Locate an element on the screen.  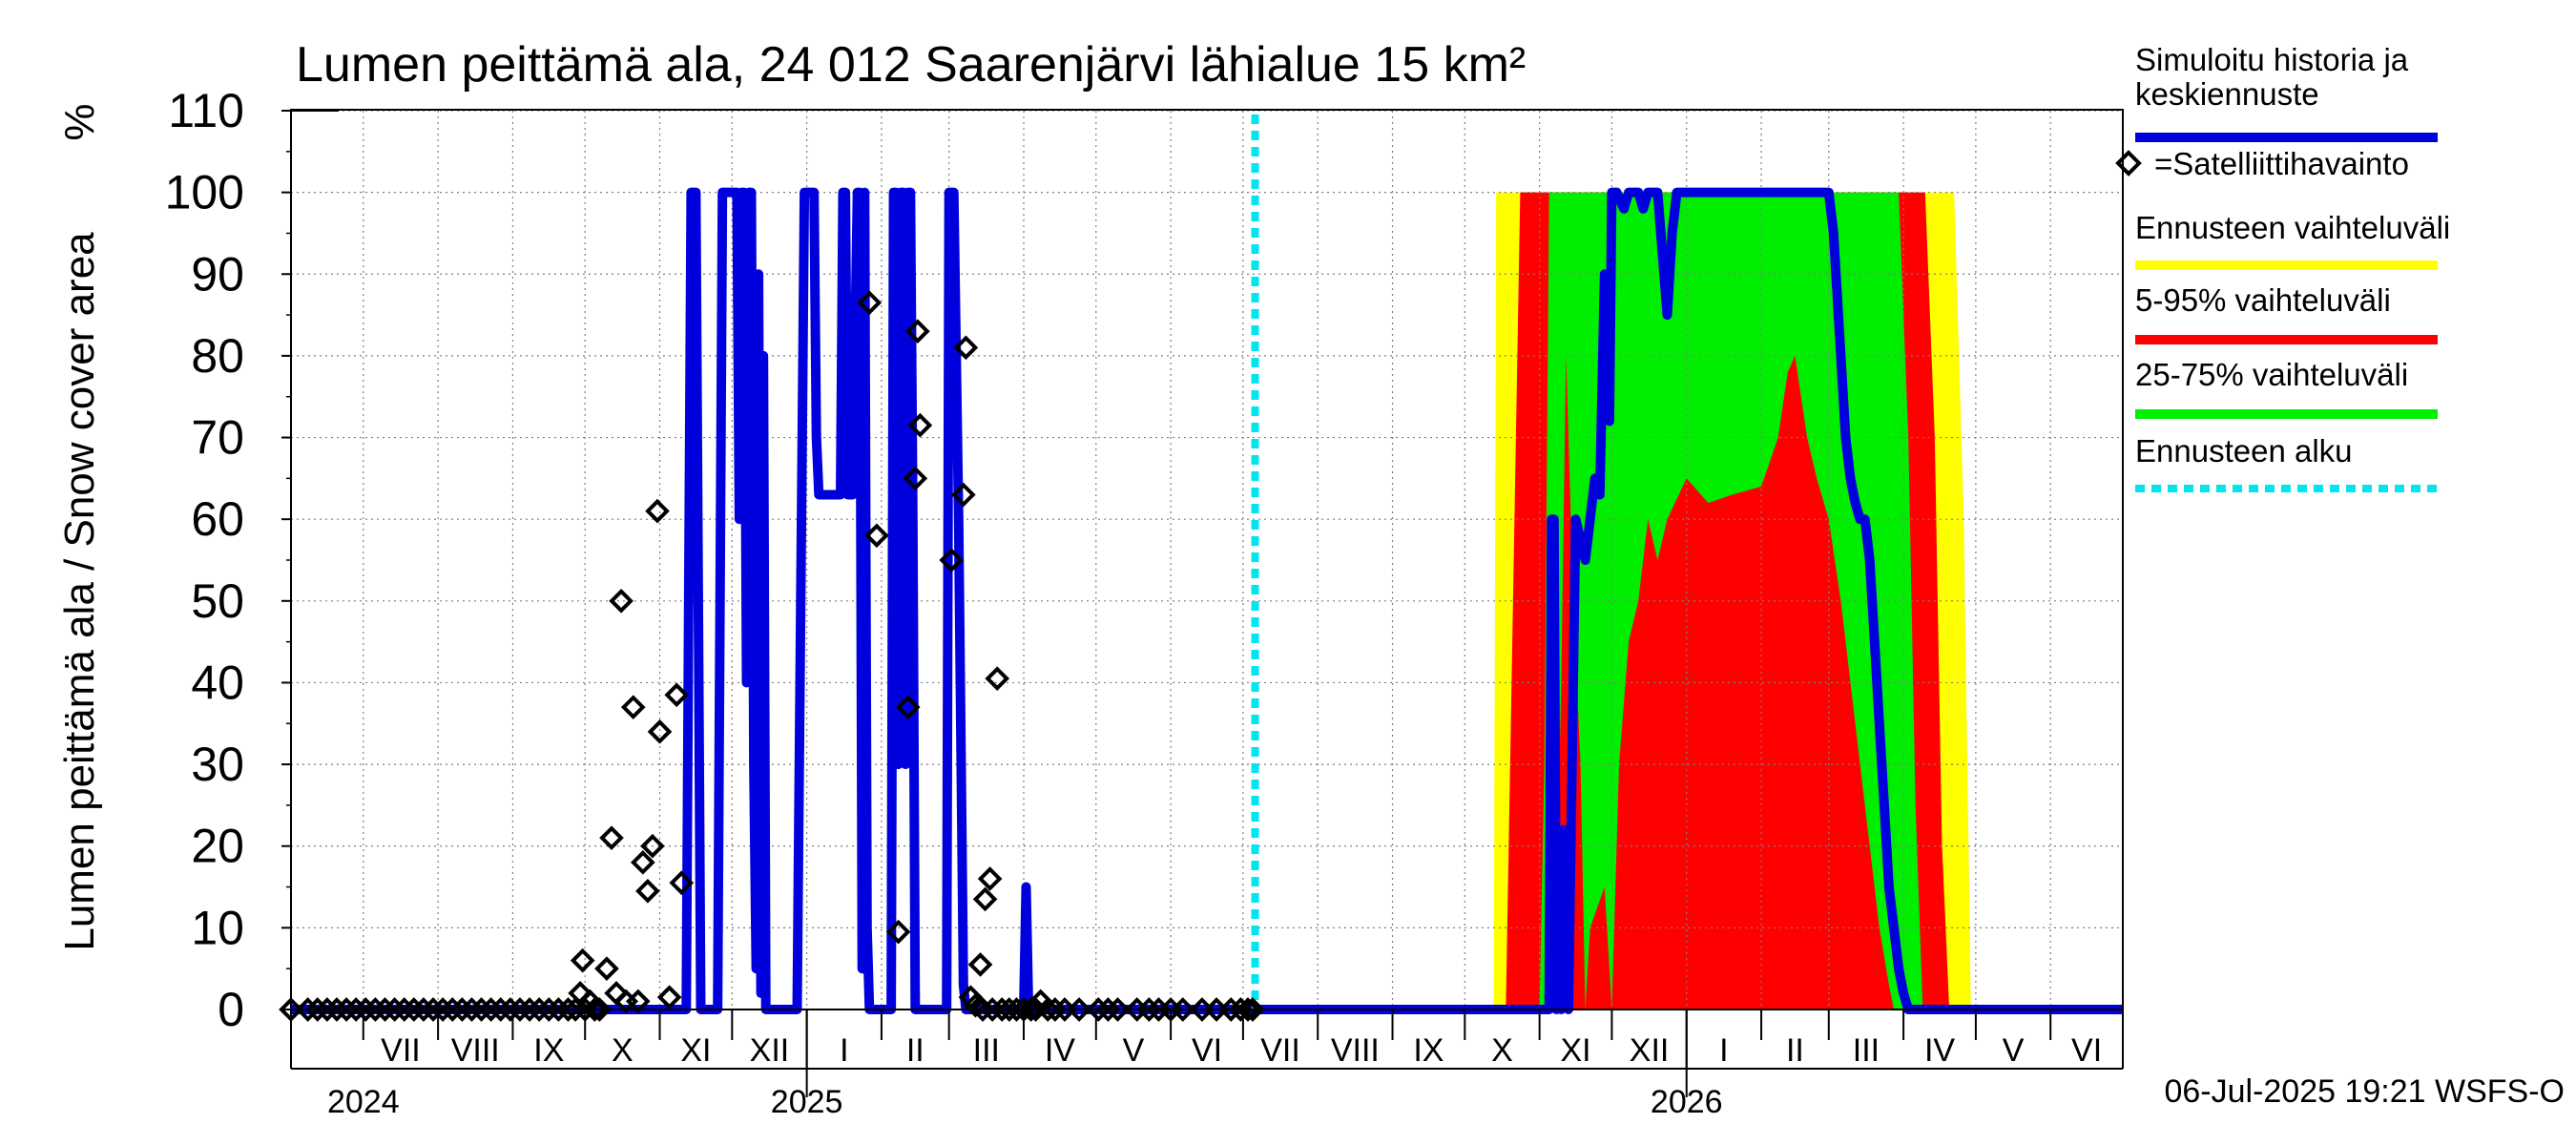
y-tick-label: 100 is located at coordinates (204, 192).